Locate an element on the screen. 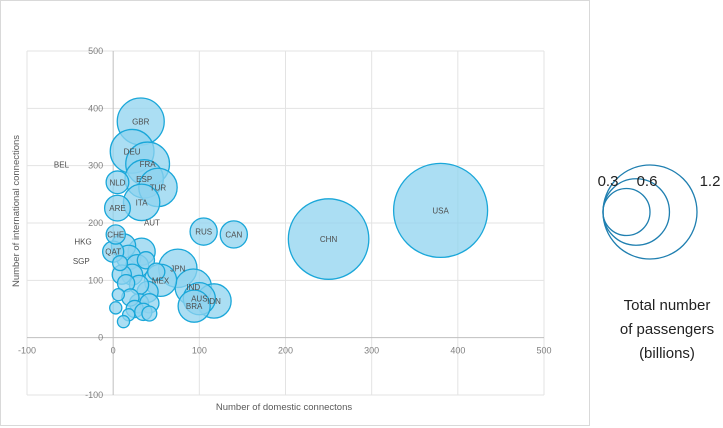  legend-label-0.6: 0.6 is located at coordinates (647, 181).